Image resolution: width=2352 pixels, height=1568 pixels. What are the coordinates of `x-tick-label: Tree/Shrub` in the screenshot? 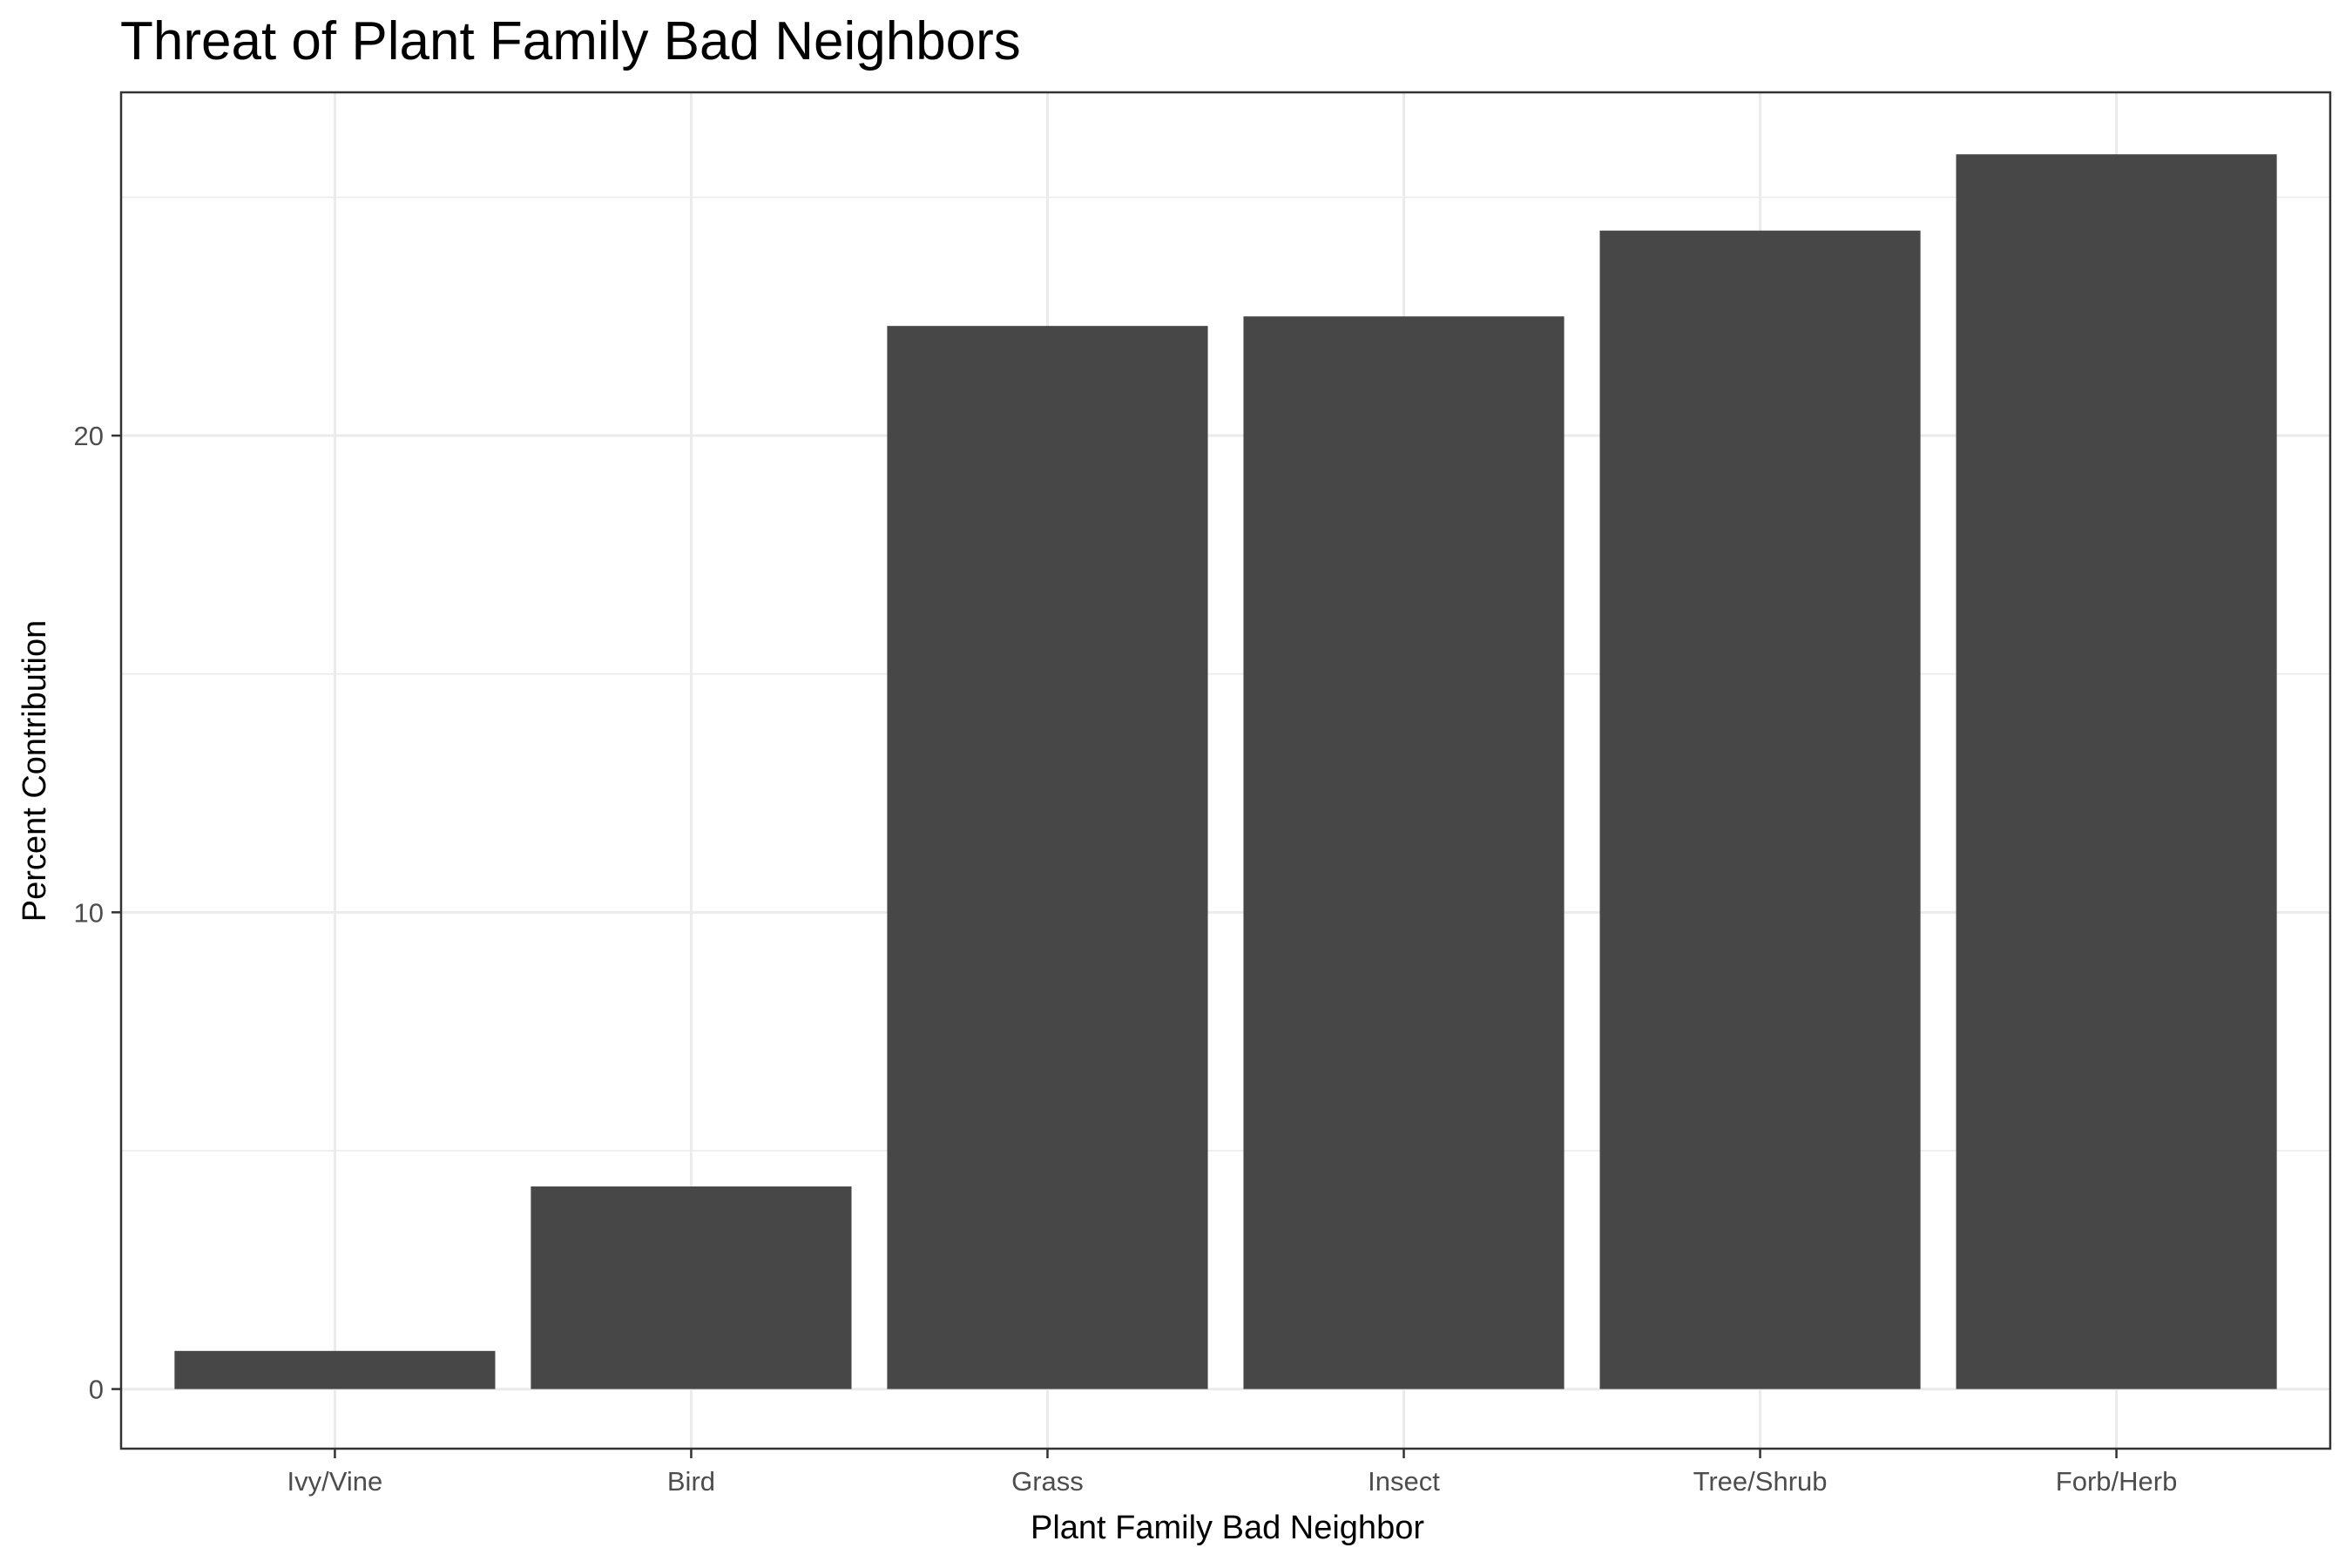 It's located at (1761, 1481).